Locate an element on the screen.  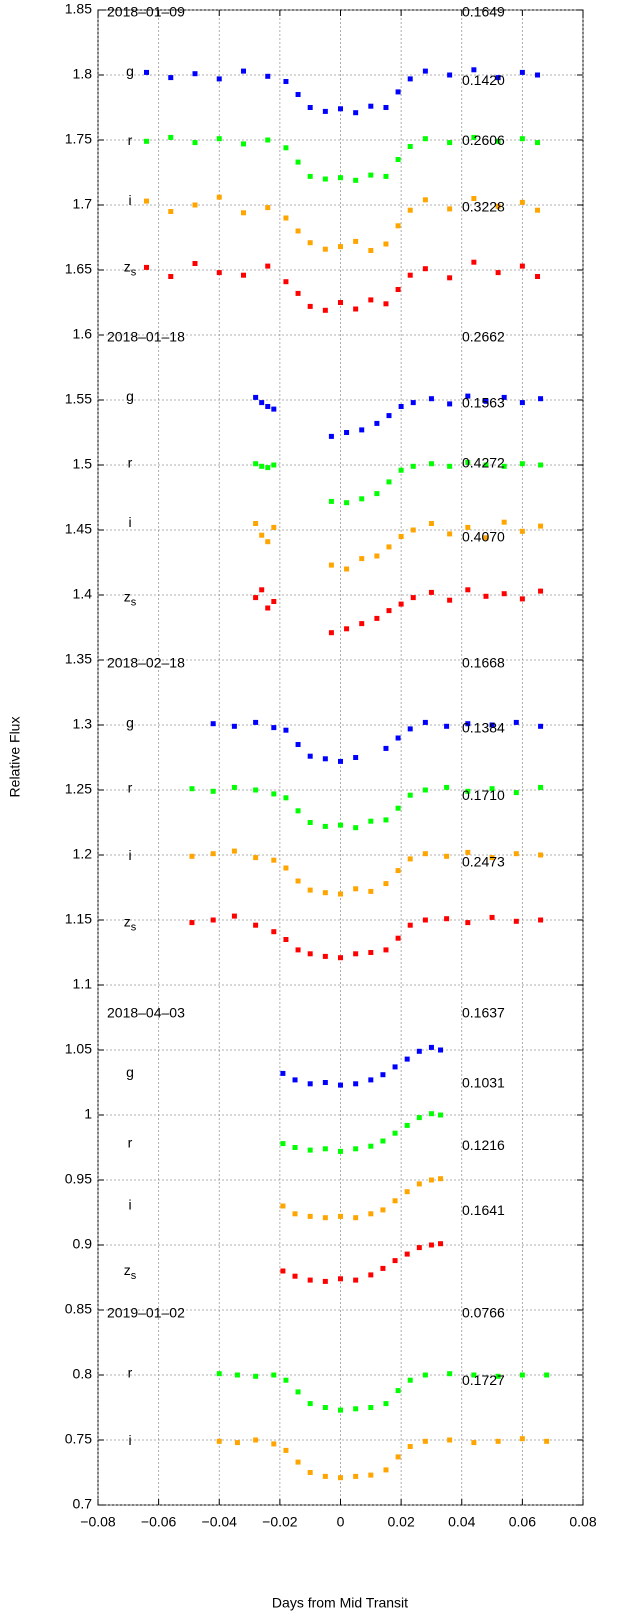
date-label: 2018–01–18 is located at coordinates (146, 336).